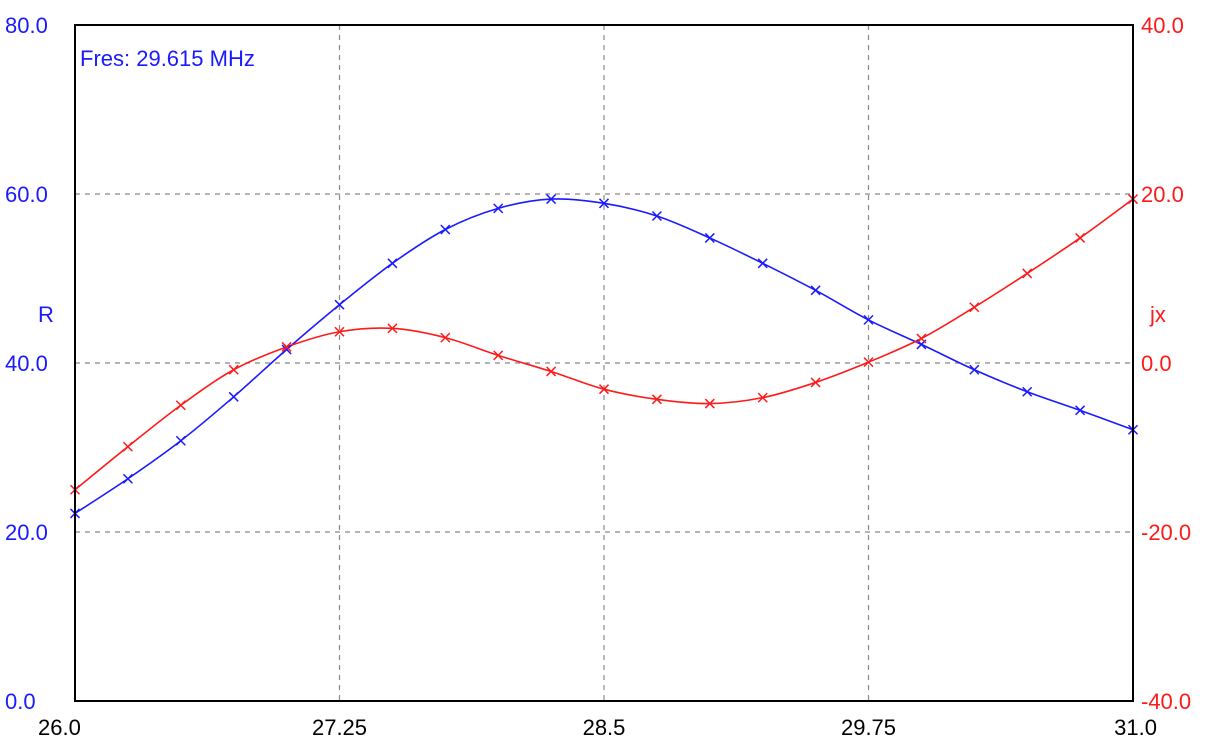 This screenshot has width=1219, height=750. I want to click on x-tick-label: 29.75, so click(868, 727).